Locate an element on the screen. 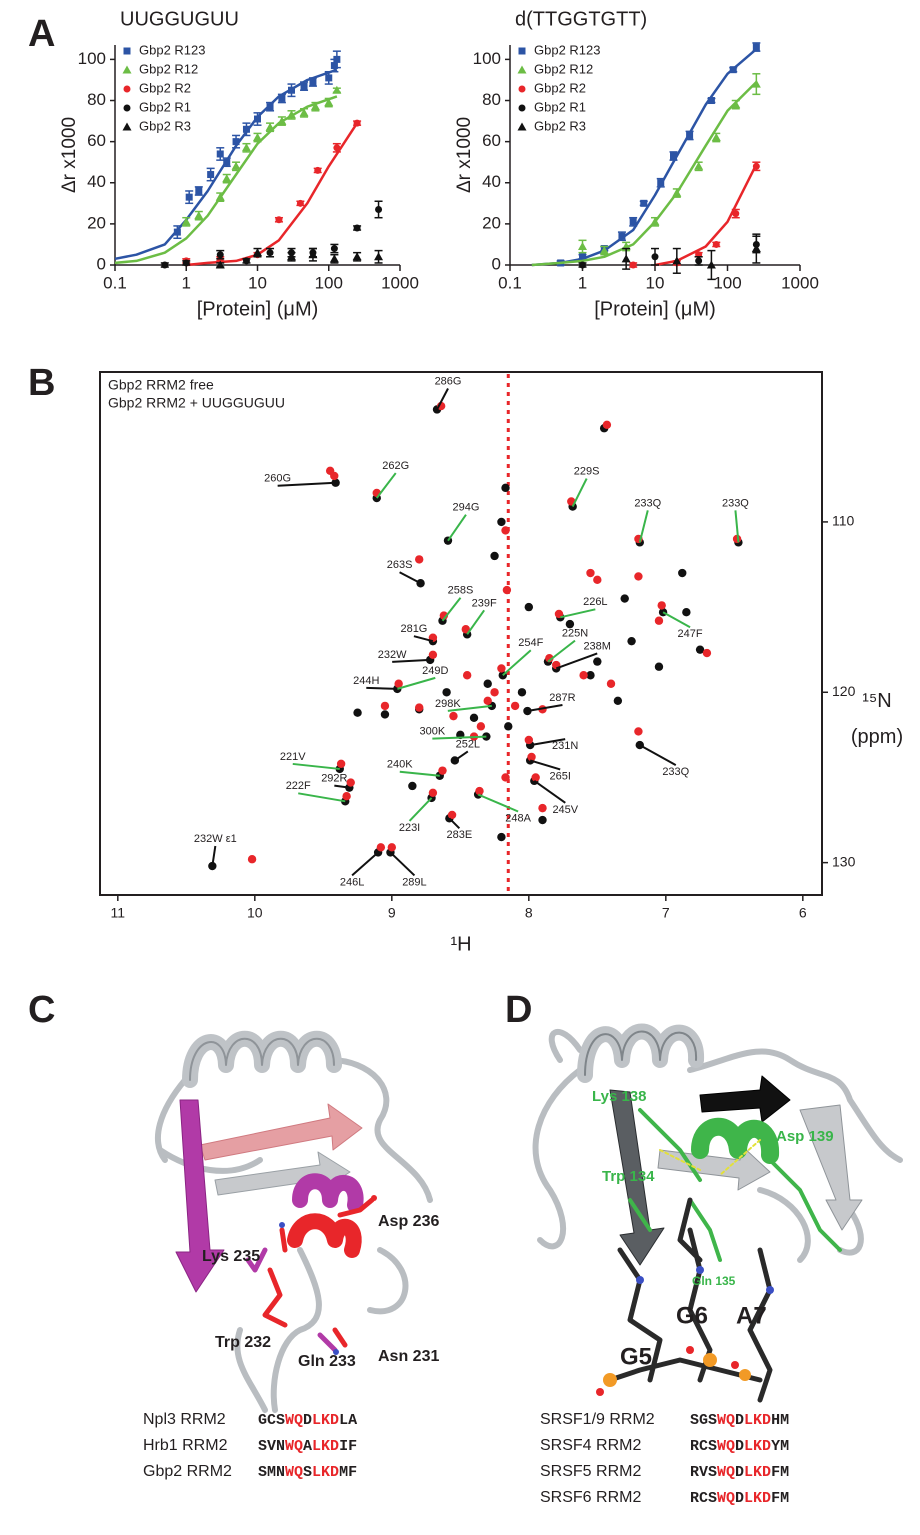  y-tick-label: 0 is located at coordinates (101, 263).